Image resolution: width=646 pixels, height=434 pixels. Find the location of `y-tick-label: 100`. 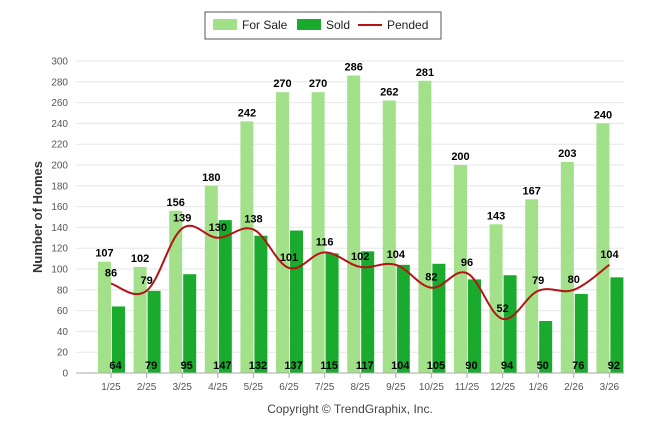

y-tick-label: 100 is located at coordinates (59, 270).